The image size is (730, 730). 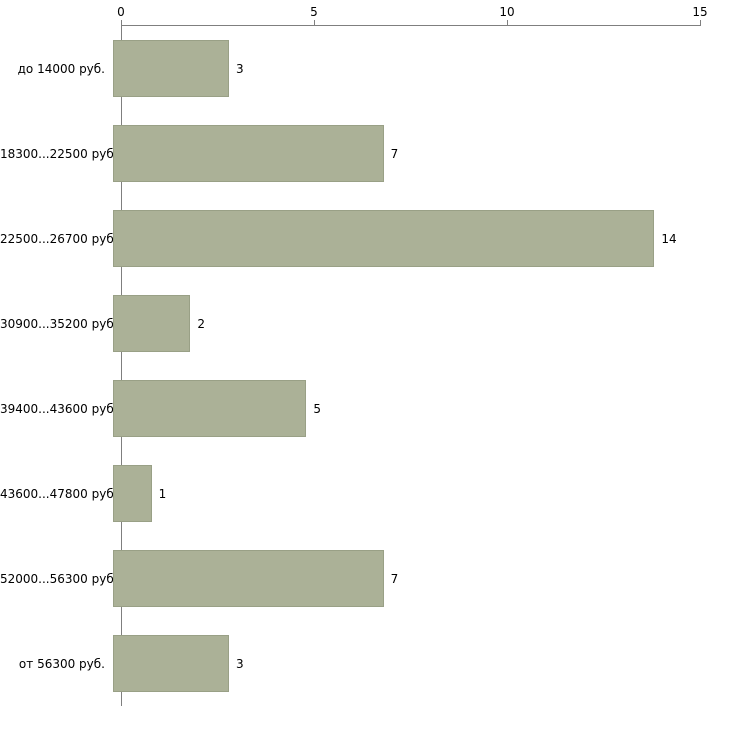 I want to click on x-tick-label: 10, so click(x=507, y=12).